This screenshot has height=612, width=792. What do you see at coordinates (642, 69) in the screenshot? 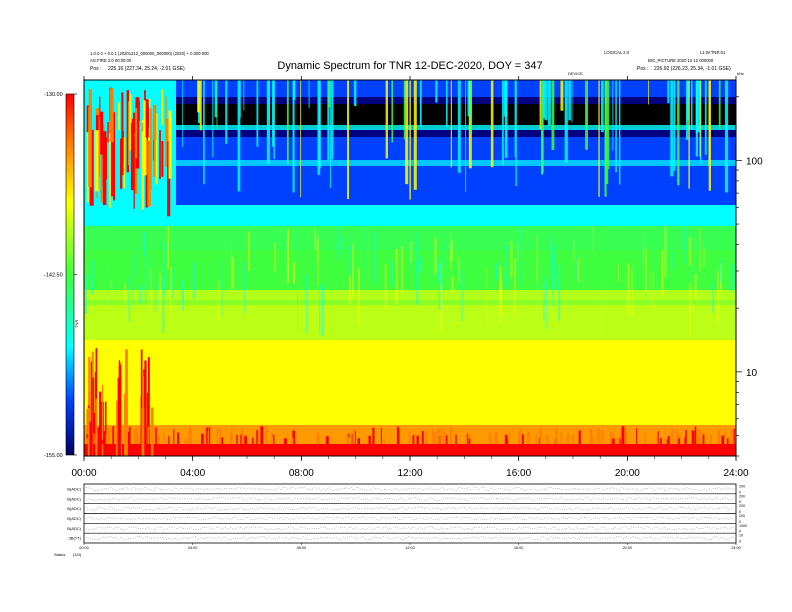
I see `header-right-pos-label: Pos :` at bounding box center [642, 69].